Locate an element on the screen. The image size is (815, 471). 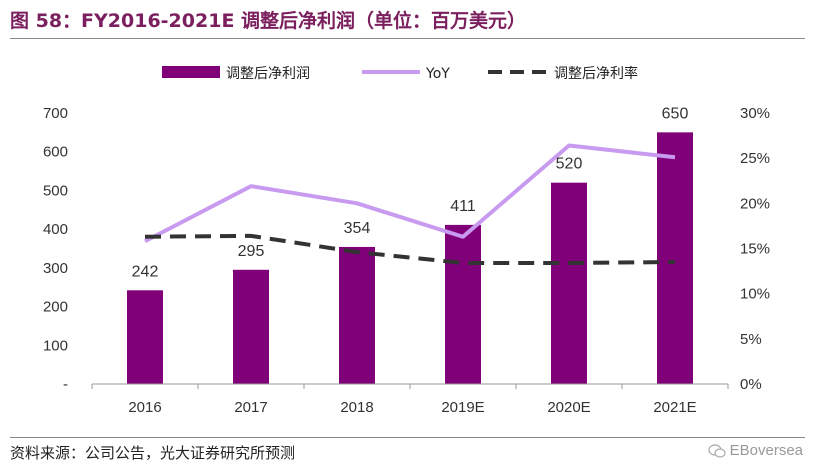
left-tick-label: 500 is located at coordinates (55, 190).